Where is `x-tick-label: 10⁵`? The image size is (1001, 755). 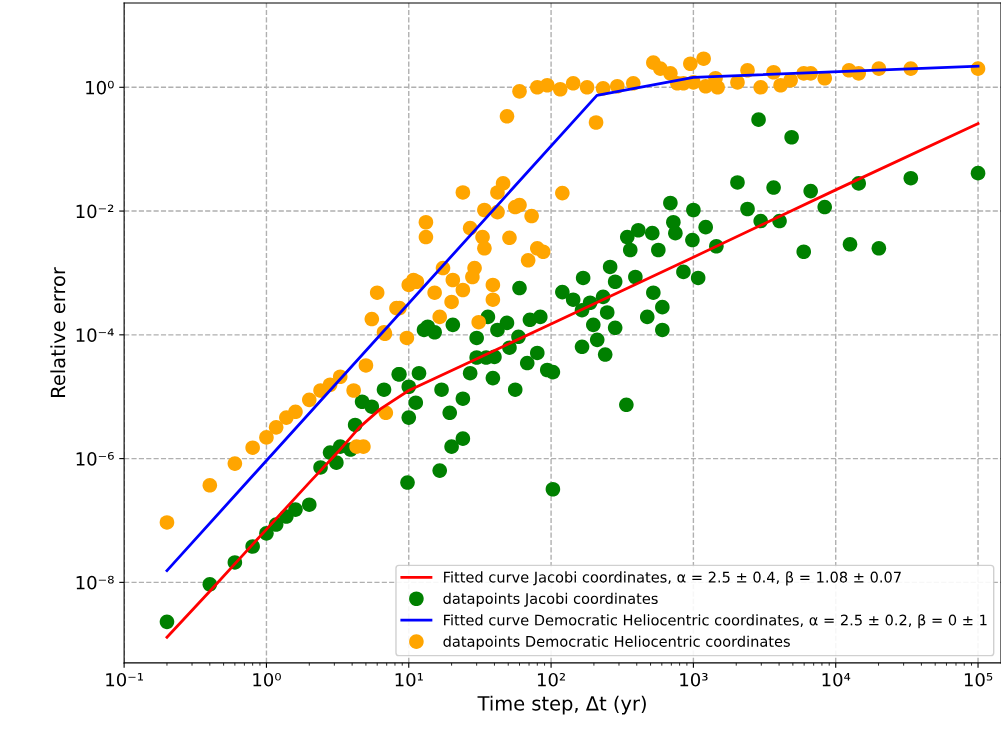
x-tick-label: 10⁵ is located at coordinates (978, 679).